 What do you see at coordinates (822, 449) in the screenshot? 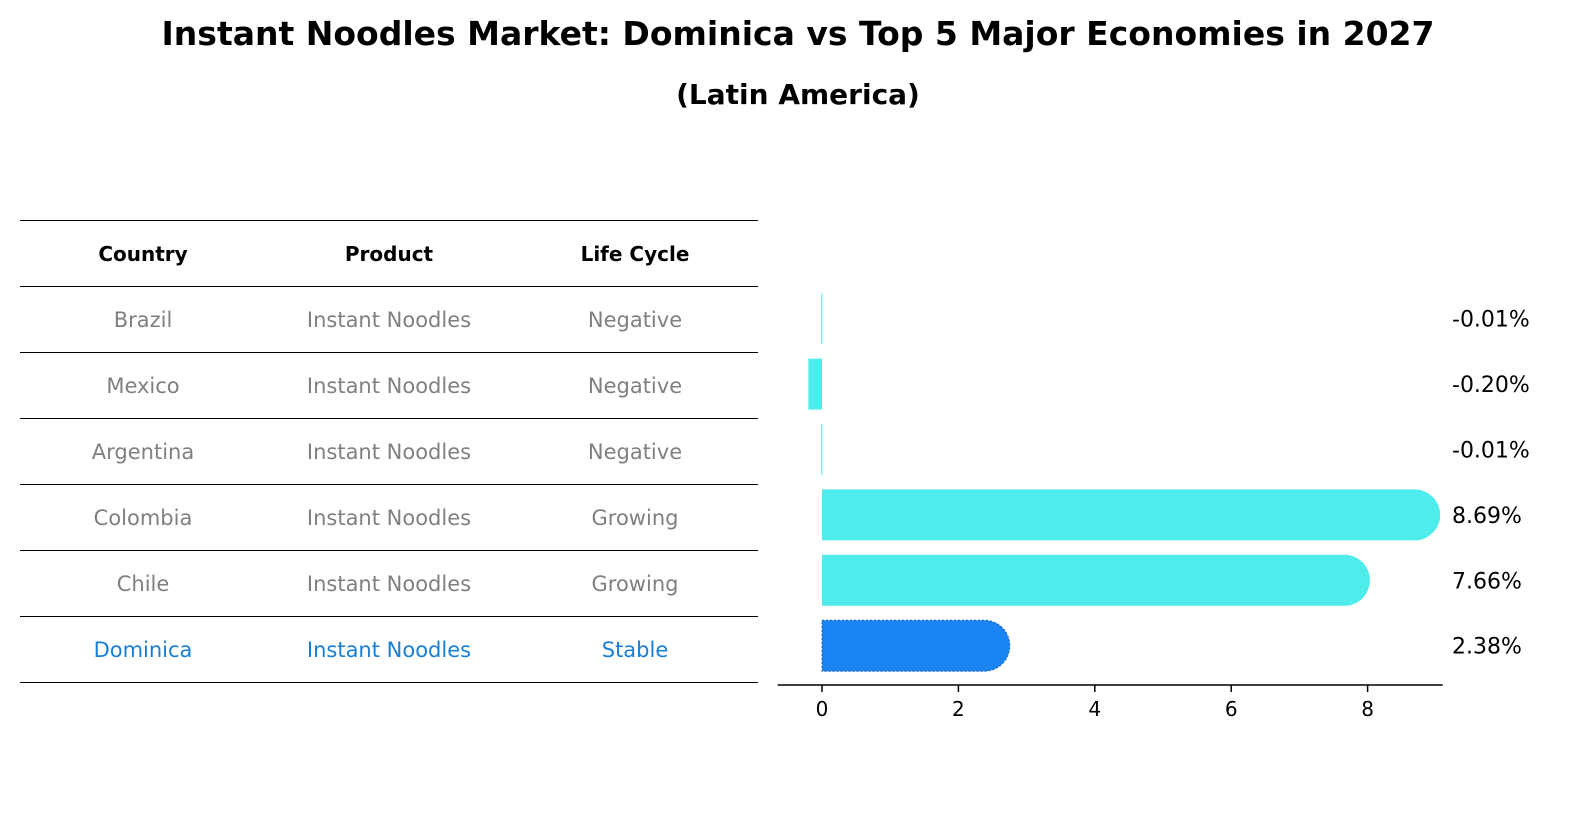
I see `bar-argentina` at bounding box center [822, 449].